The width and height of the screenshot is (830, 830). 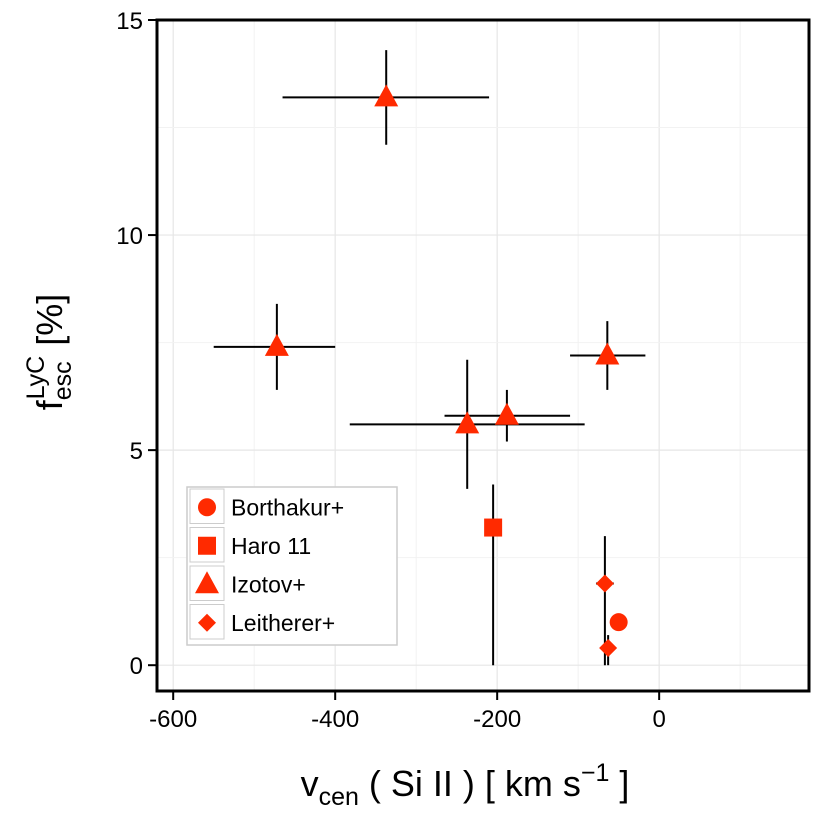 I want to click on y-tick-label: 10, so click(x=129, y=236).